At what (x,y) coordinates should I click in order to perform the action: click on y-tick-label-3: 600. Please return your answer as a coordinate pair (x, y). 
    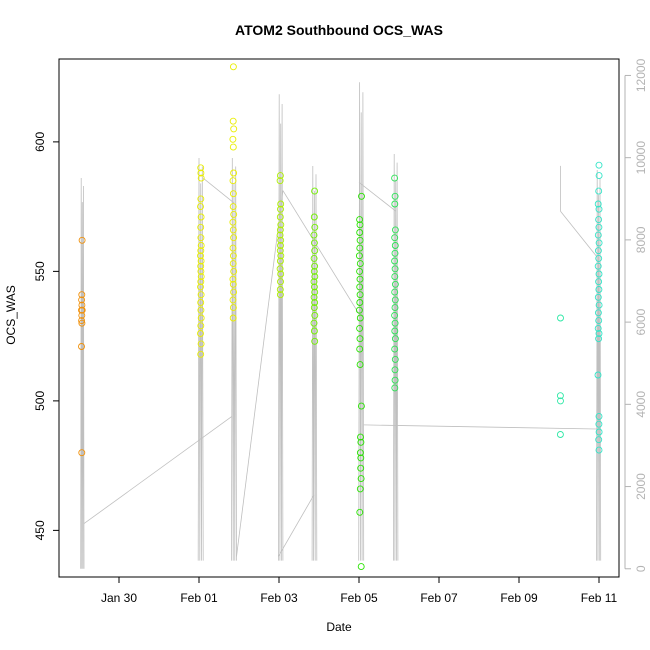
    Looking at the image, I should click on (40, 142).